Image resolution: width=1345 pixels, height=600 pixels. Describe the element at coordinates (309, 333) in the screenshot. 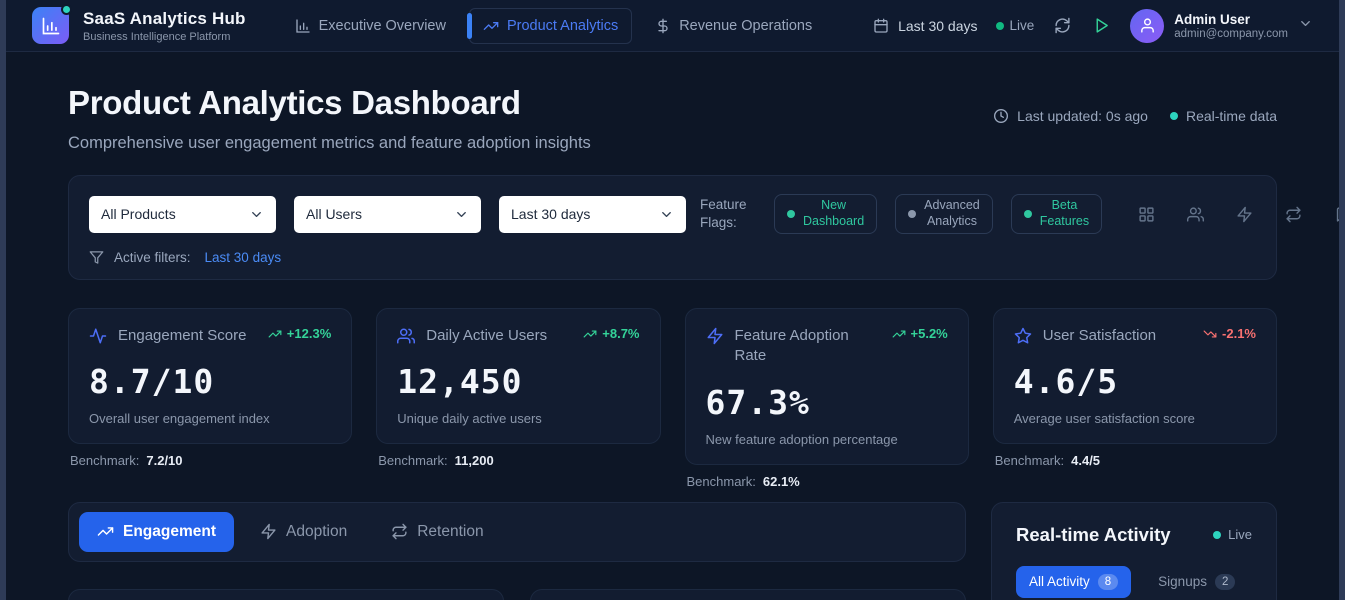

I see `kpi-change-value: +12.3%` at that location.